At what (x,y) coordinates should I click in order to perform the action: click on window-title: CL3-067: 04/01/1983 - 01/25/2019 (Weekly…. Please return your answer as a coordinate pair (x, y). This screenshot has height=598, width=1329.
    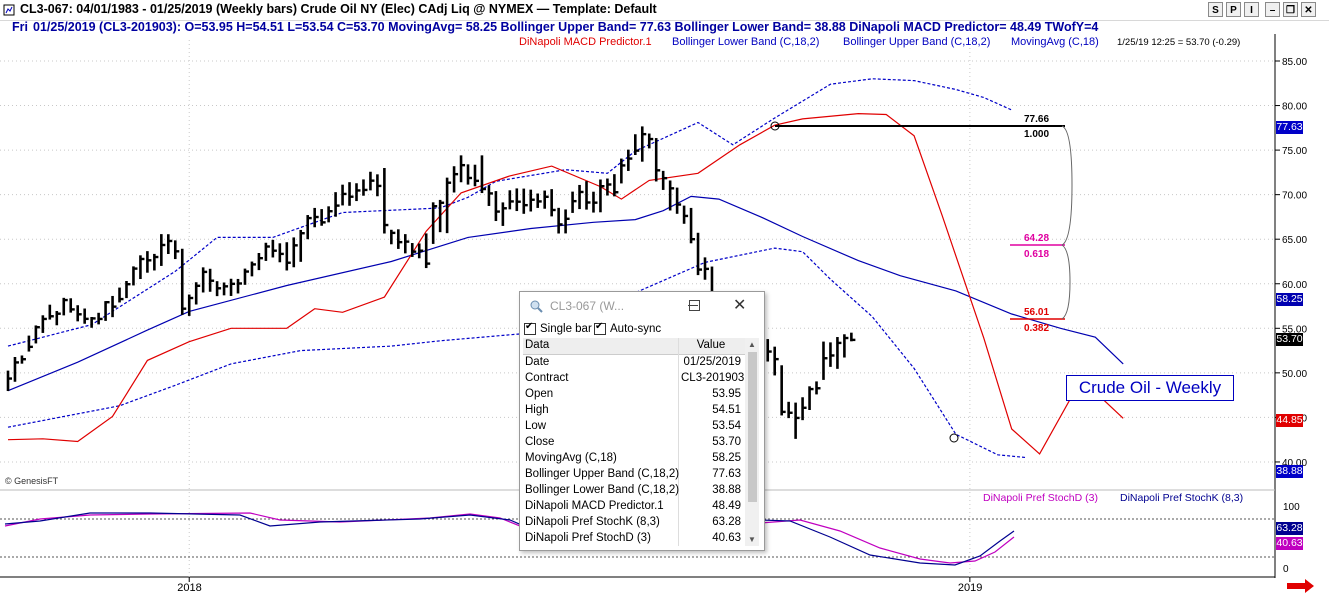
    Looking at the image, I should click on (338, 9).